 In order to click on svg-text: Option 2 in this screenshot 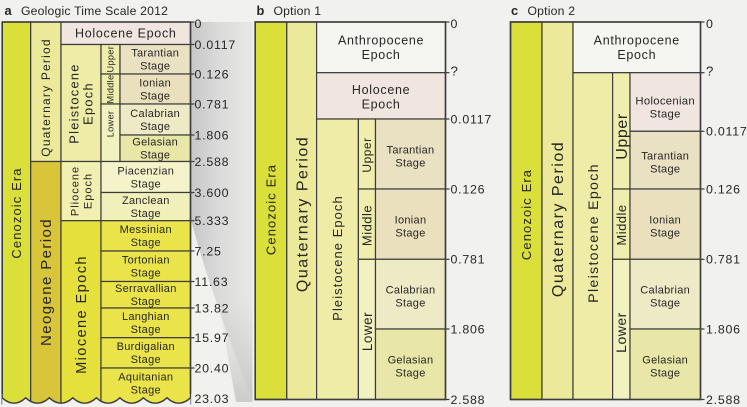, I will do `click(552, 11)`.